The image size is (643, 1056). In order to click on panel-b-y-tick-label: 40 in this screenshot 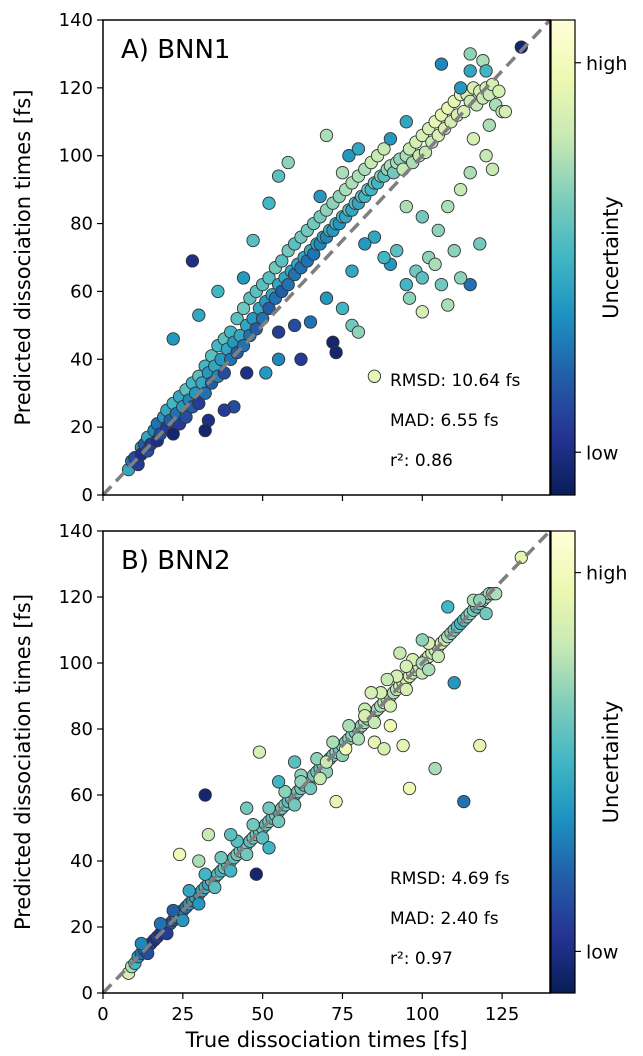, I will do `click(81, 861)`.